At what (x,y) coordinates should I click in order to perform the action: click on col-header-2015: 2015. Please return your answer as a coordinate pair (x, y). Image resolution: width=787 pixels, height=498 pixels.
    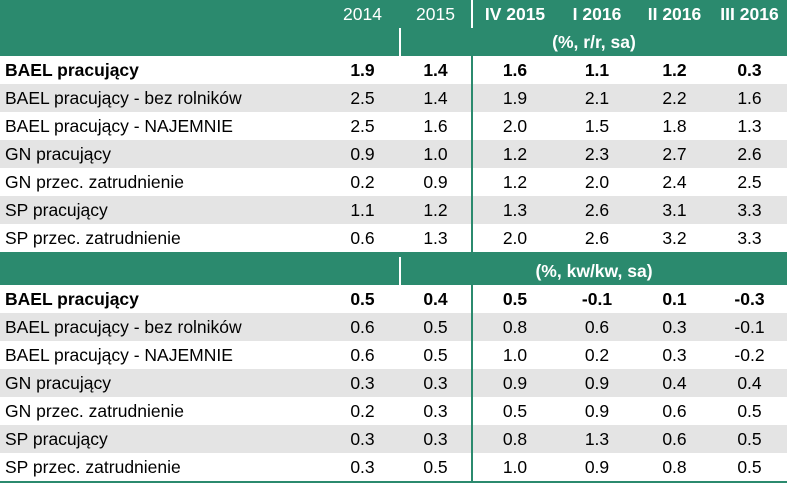
    Looking at the image, I should click on (436, 14).